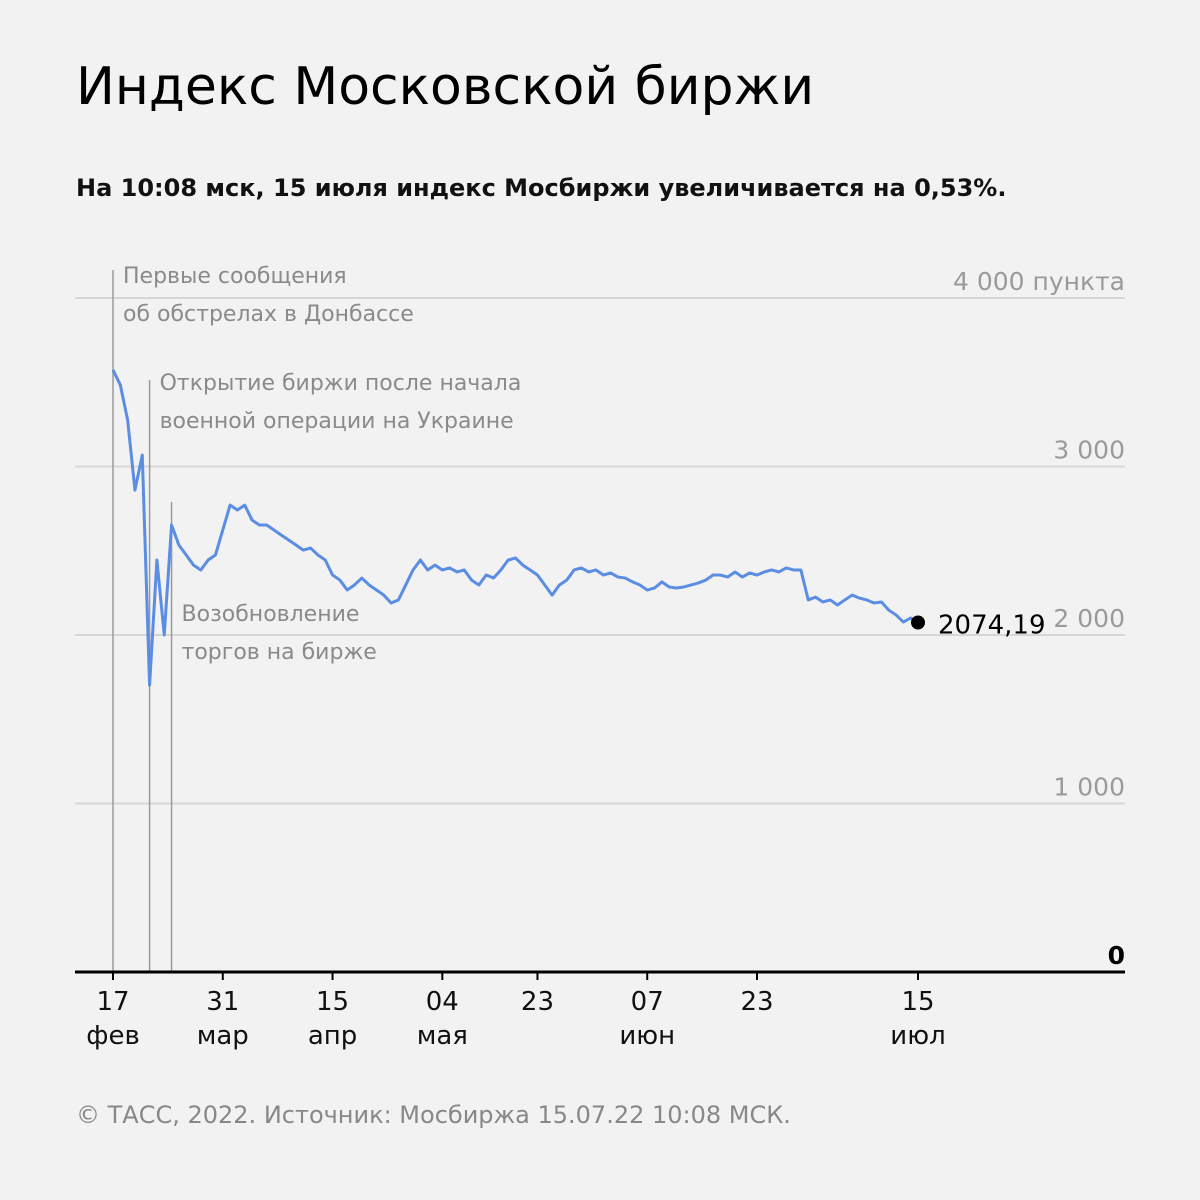 The height and width of the screenshot is (1200, 1200). Describe the element at coordinates (992, 625) in the screenshot. I see `value-label: 2074,19` at that location.